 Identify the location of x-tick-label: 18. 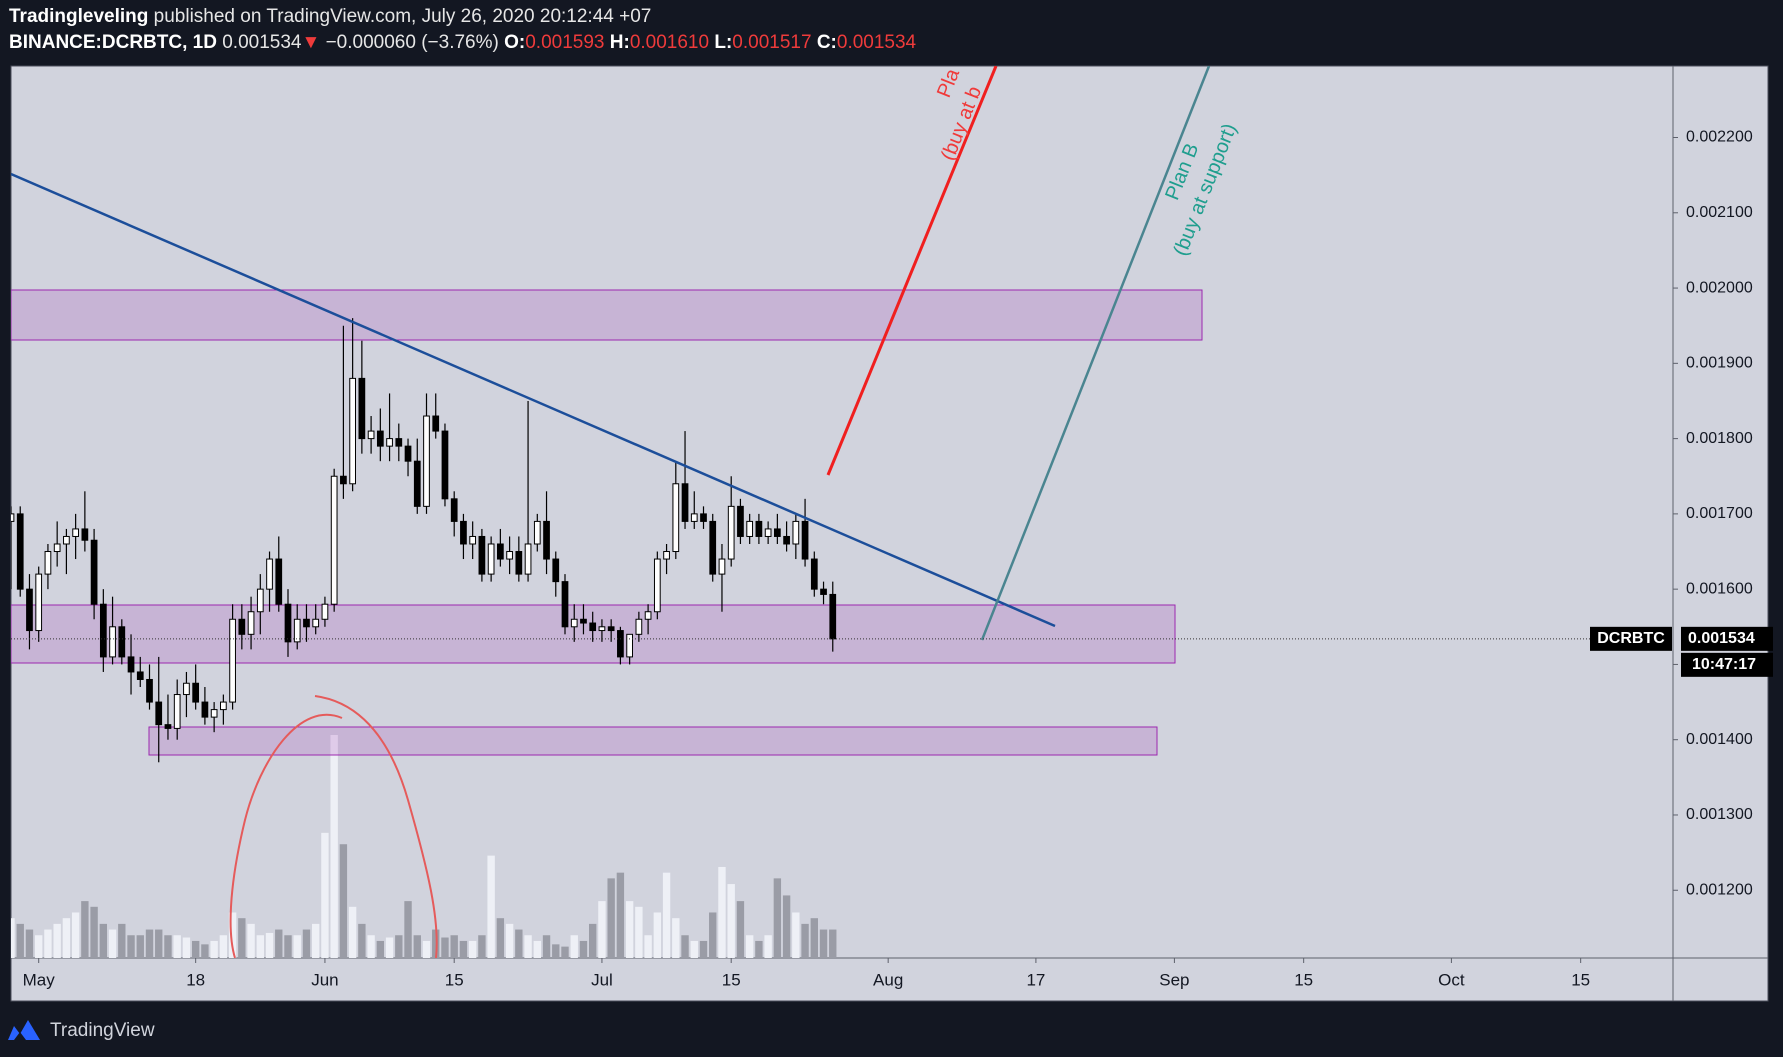
(195, 979).